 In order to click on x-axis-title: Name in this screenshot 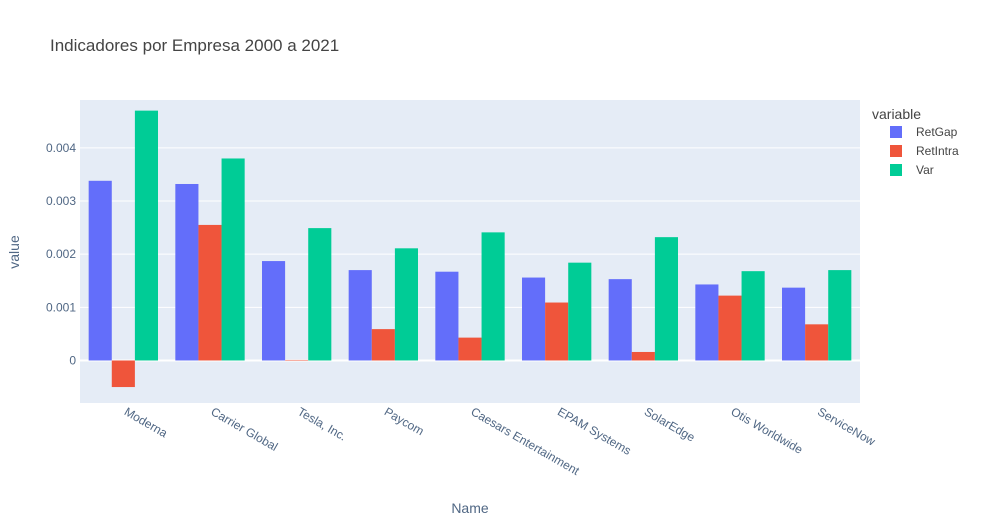, I will do `click(470, 508)`.